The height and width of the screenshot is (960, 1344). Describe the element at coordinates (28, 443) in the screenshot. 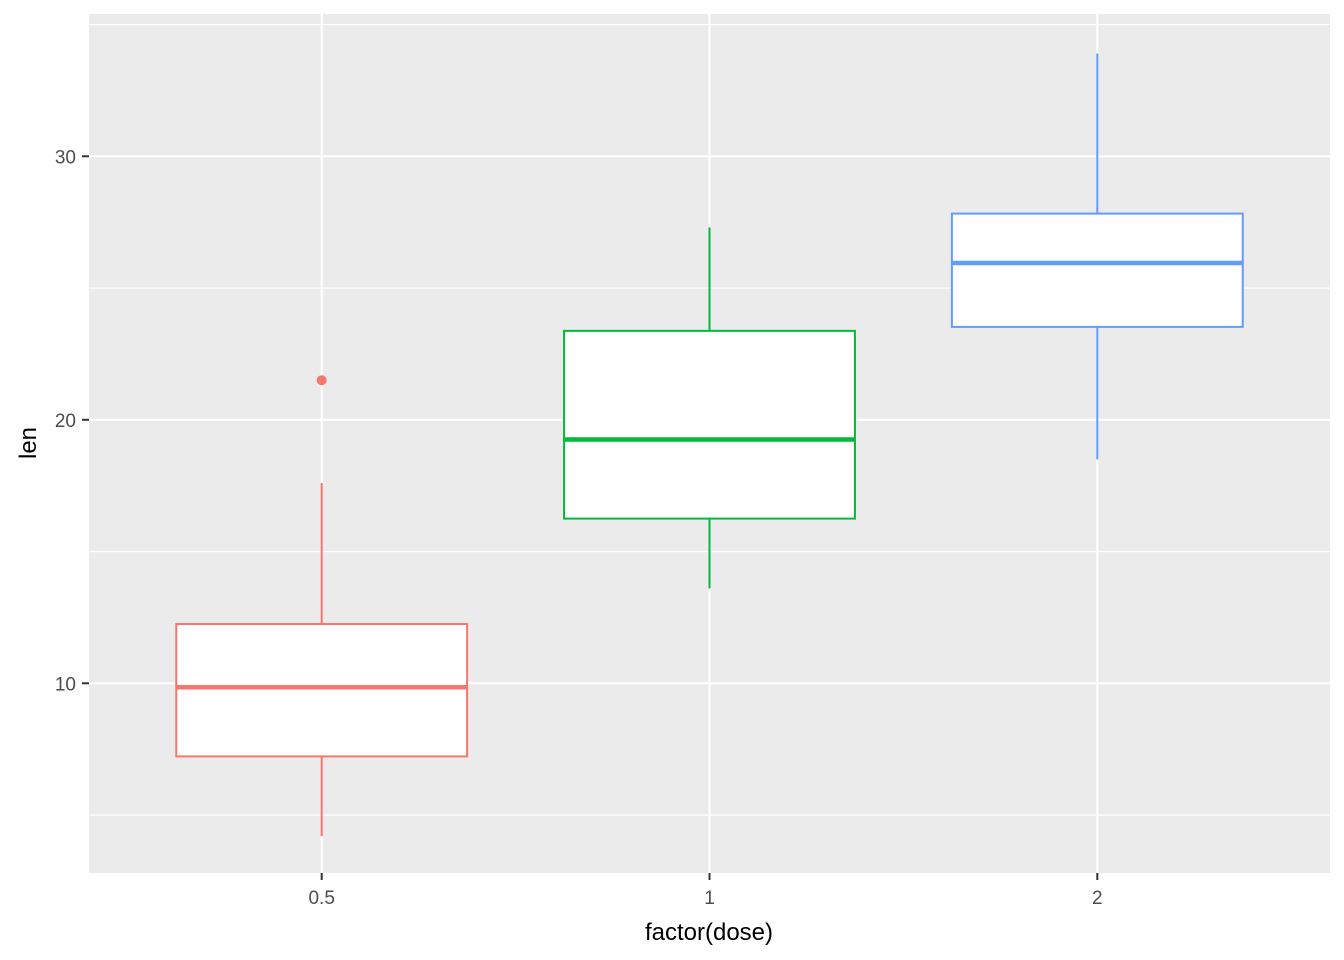

I see `y-axis-title: len` at that location.